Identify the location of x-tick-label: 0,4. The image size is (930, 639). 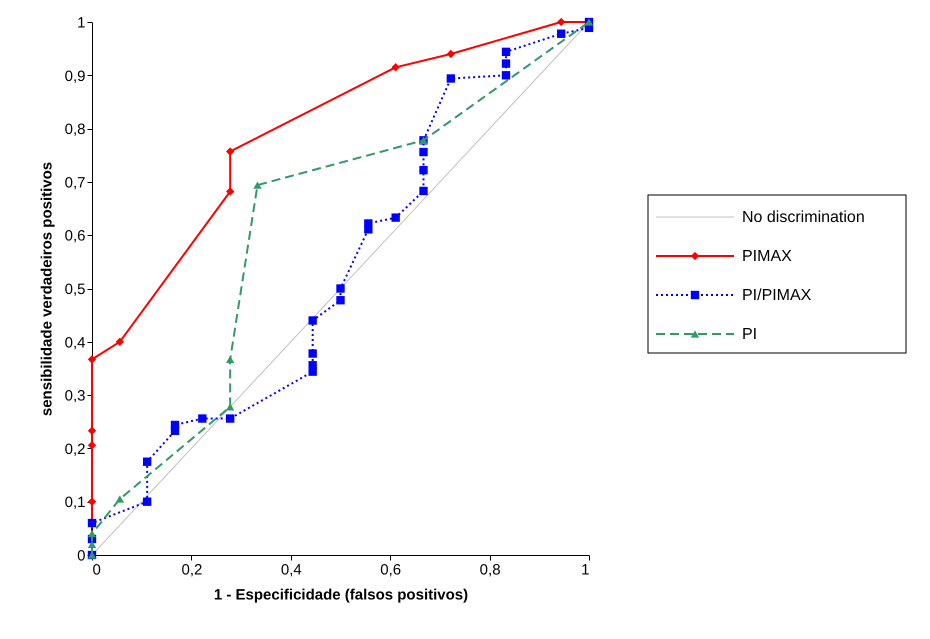
(291, 570).